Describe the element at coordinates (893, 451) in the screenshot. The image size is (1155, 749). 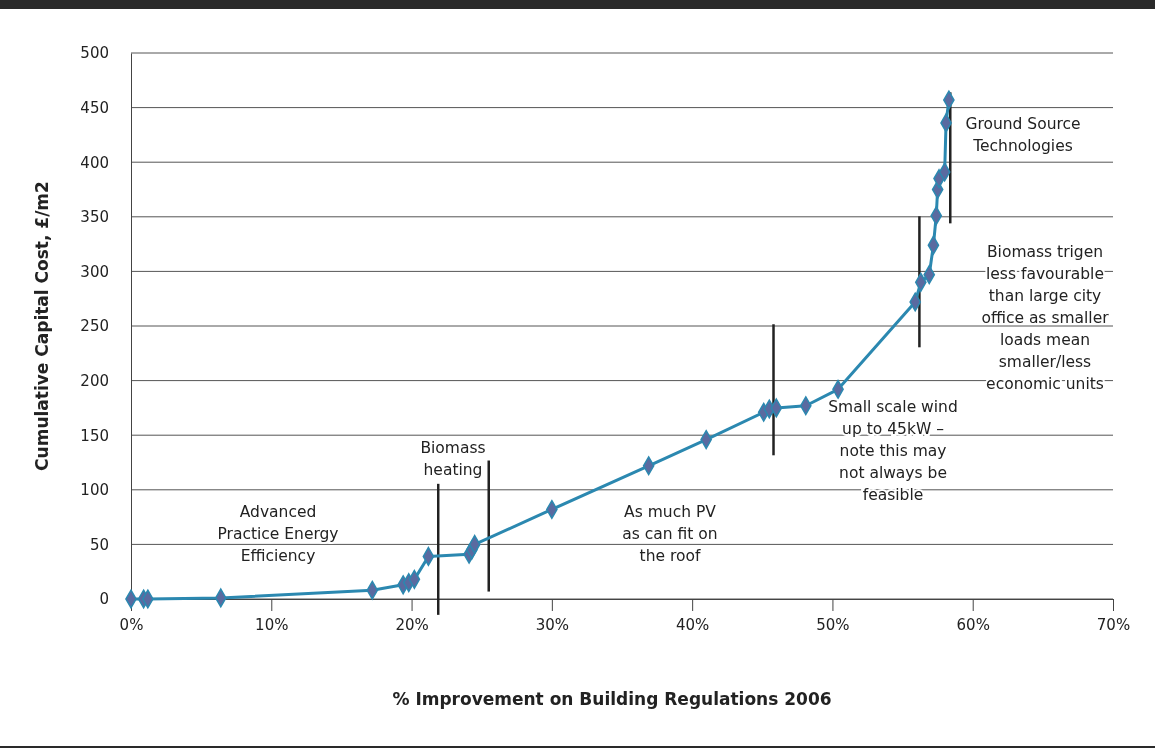
I see `annotation: Small scale wind up to 45kW – note this may not always be feasible` at that location.